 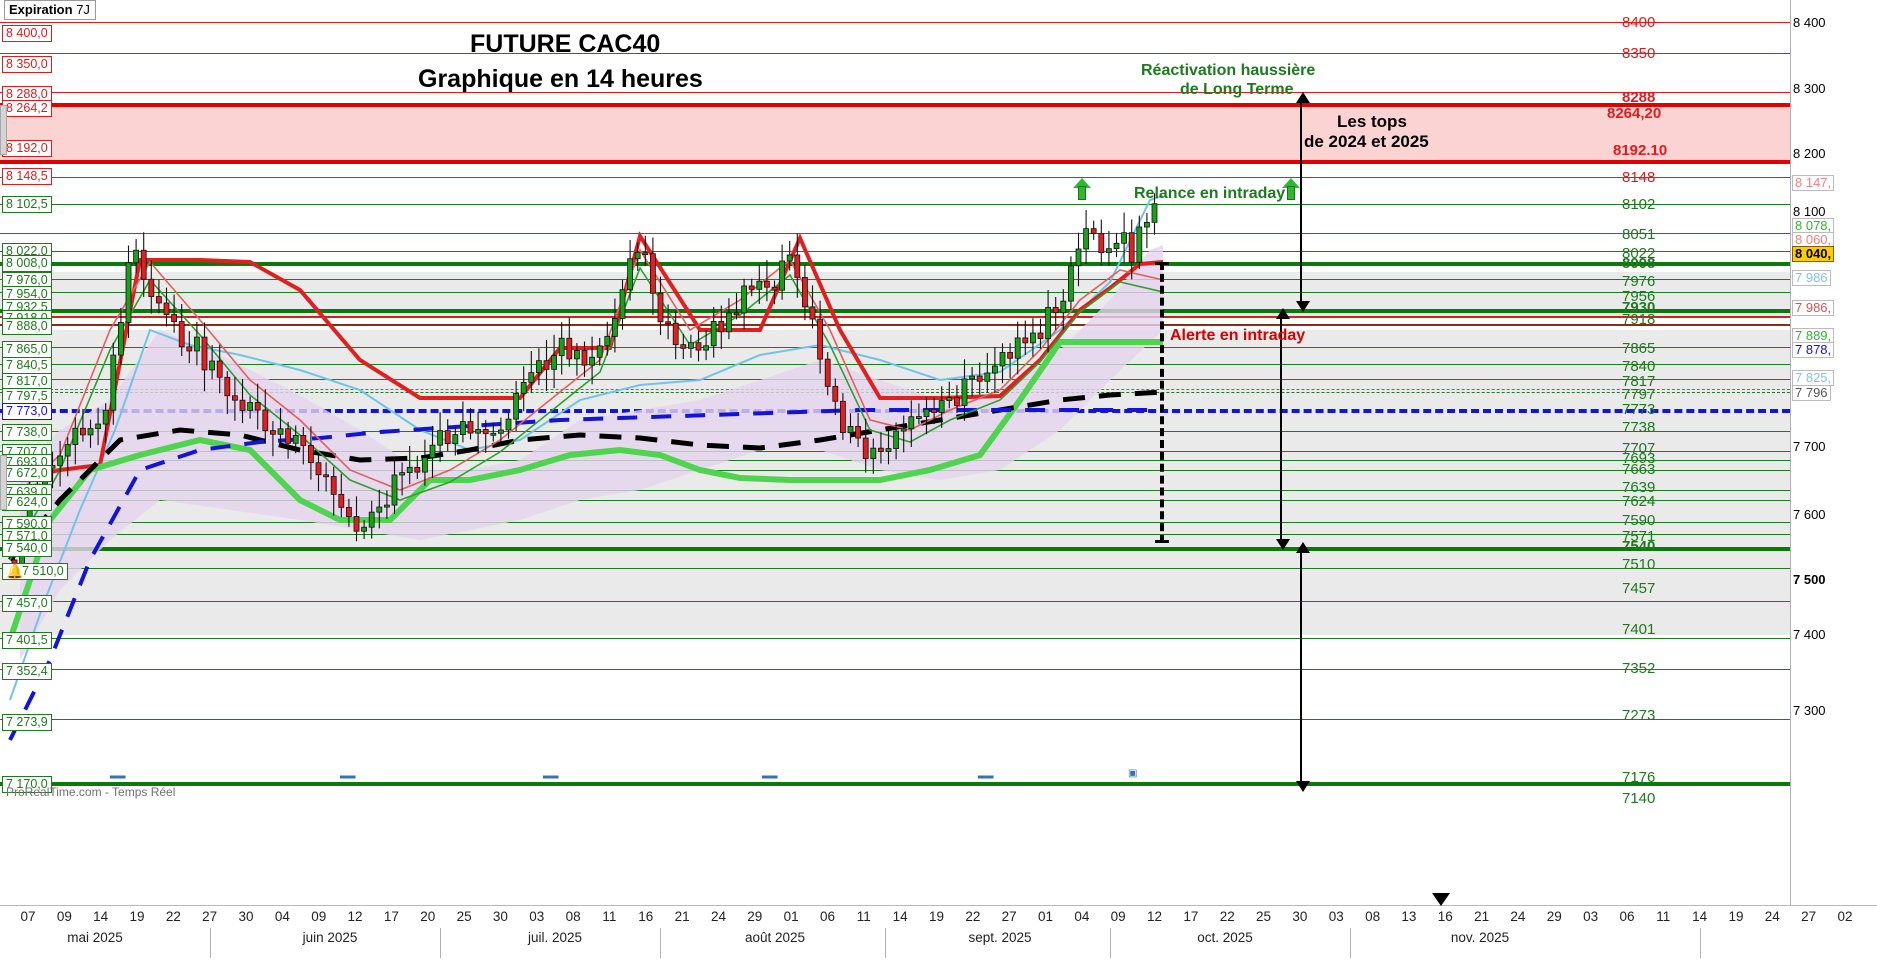 I want to click on vertical-scrollbar-lower, so click(x=3, y=482).